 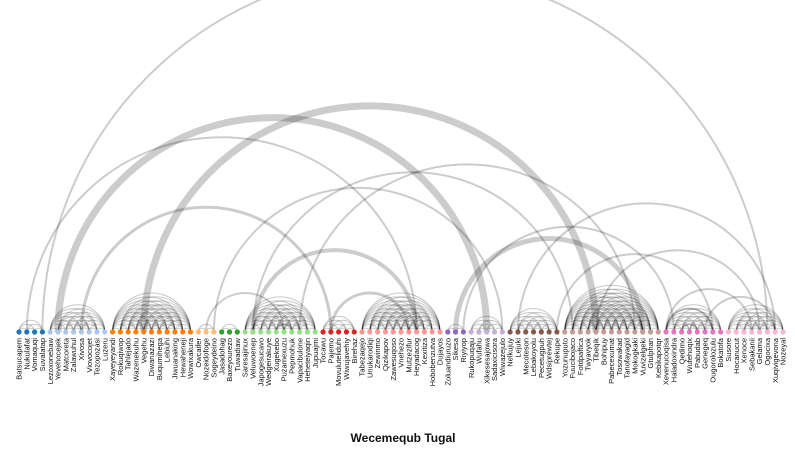 What do you see at coordinates (416, 357) in the screenshot?
I see `node-label: Heyadacog` at bounding box center [416, 357].